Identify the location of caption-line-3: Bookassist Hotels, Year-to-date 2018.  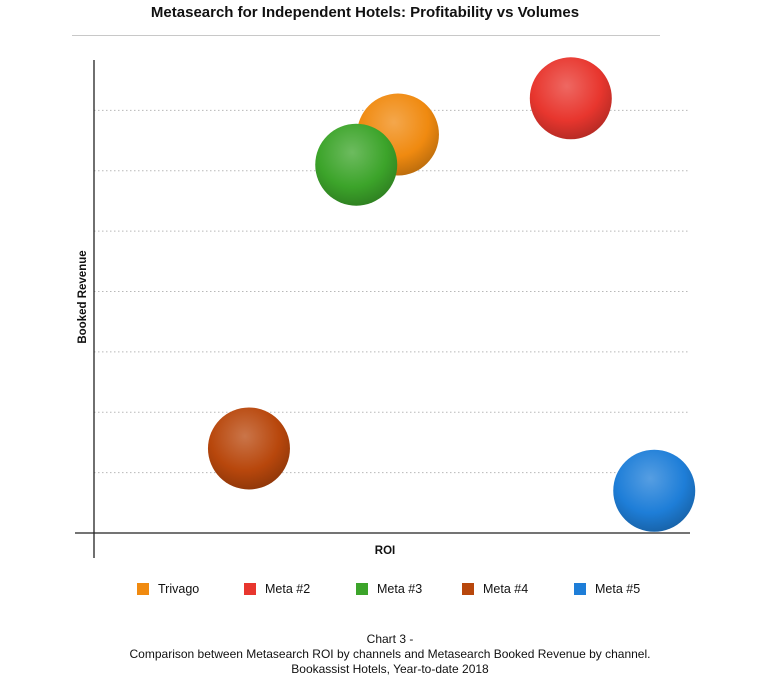
(390, 669).